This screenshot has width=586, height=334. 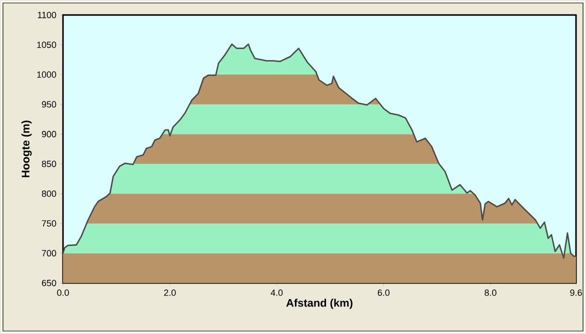 What do you see at coordinates (276, 293) in the screenshot?
I see `x-tick-label: 4.0` at bounding box center [276, 293].